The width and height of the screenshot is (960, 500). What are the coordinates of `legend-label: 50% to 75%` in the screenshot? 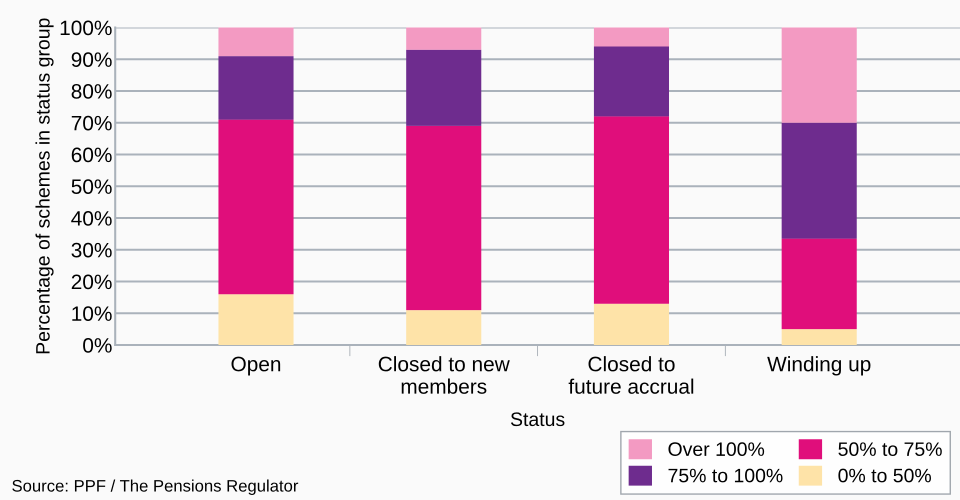 It's located at (890, 449).